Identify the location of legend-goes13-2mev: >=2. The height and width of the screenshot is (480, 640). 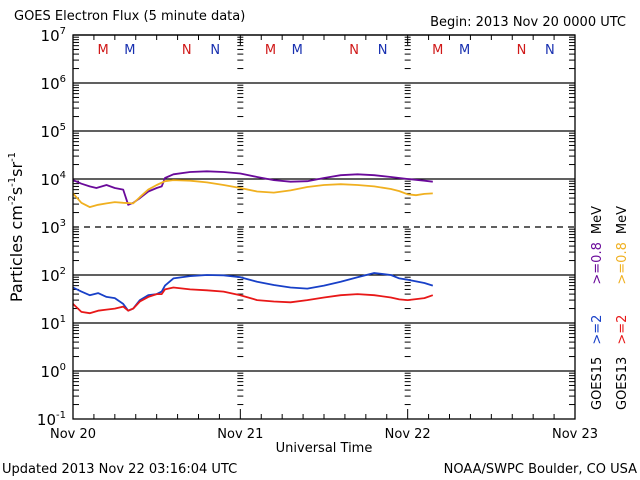
(622, 330).